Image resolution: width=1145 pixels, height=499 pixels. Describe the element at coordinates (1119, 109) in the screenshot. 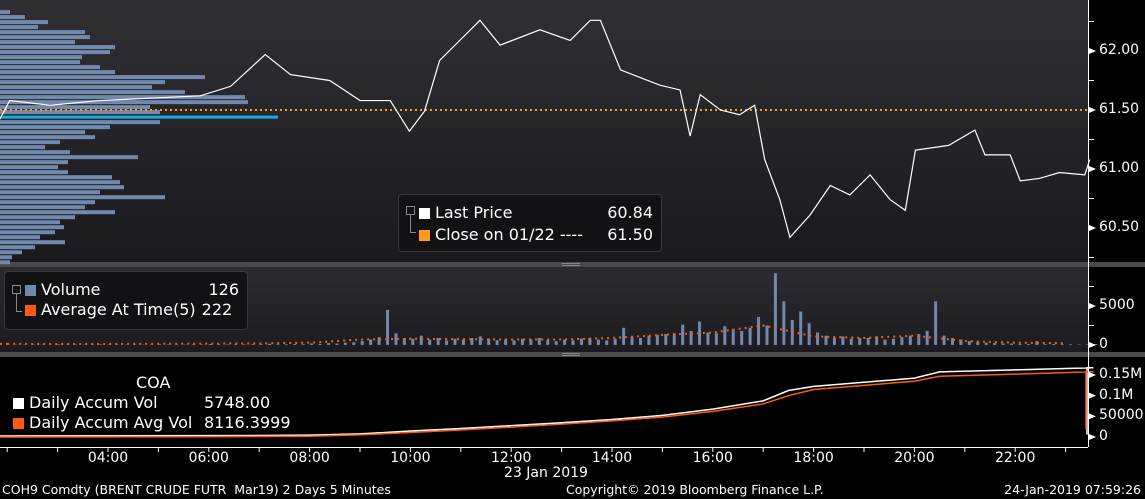

I see `y-tick-label: 61.50` at that location.